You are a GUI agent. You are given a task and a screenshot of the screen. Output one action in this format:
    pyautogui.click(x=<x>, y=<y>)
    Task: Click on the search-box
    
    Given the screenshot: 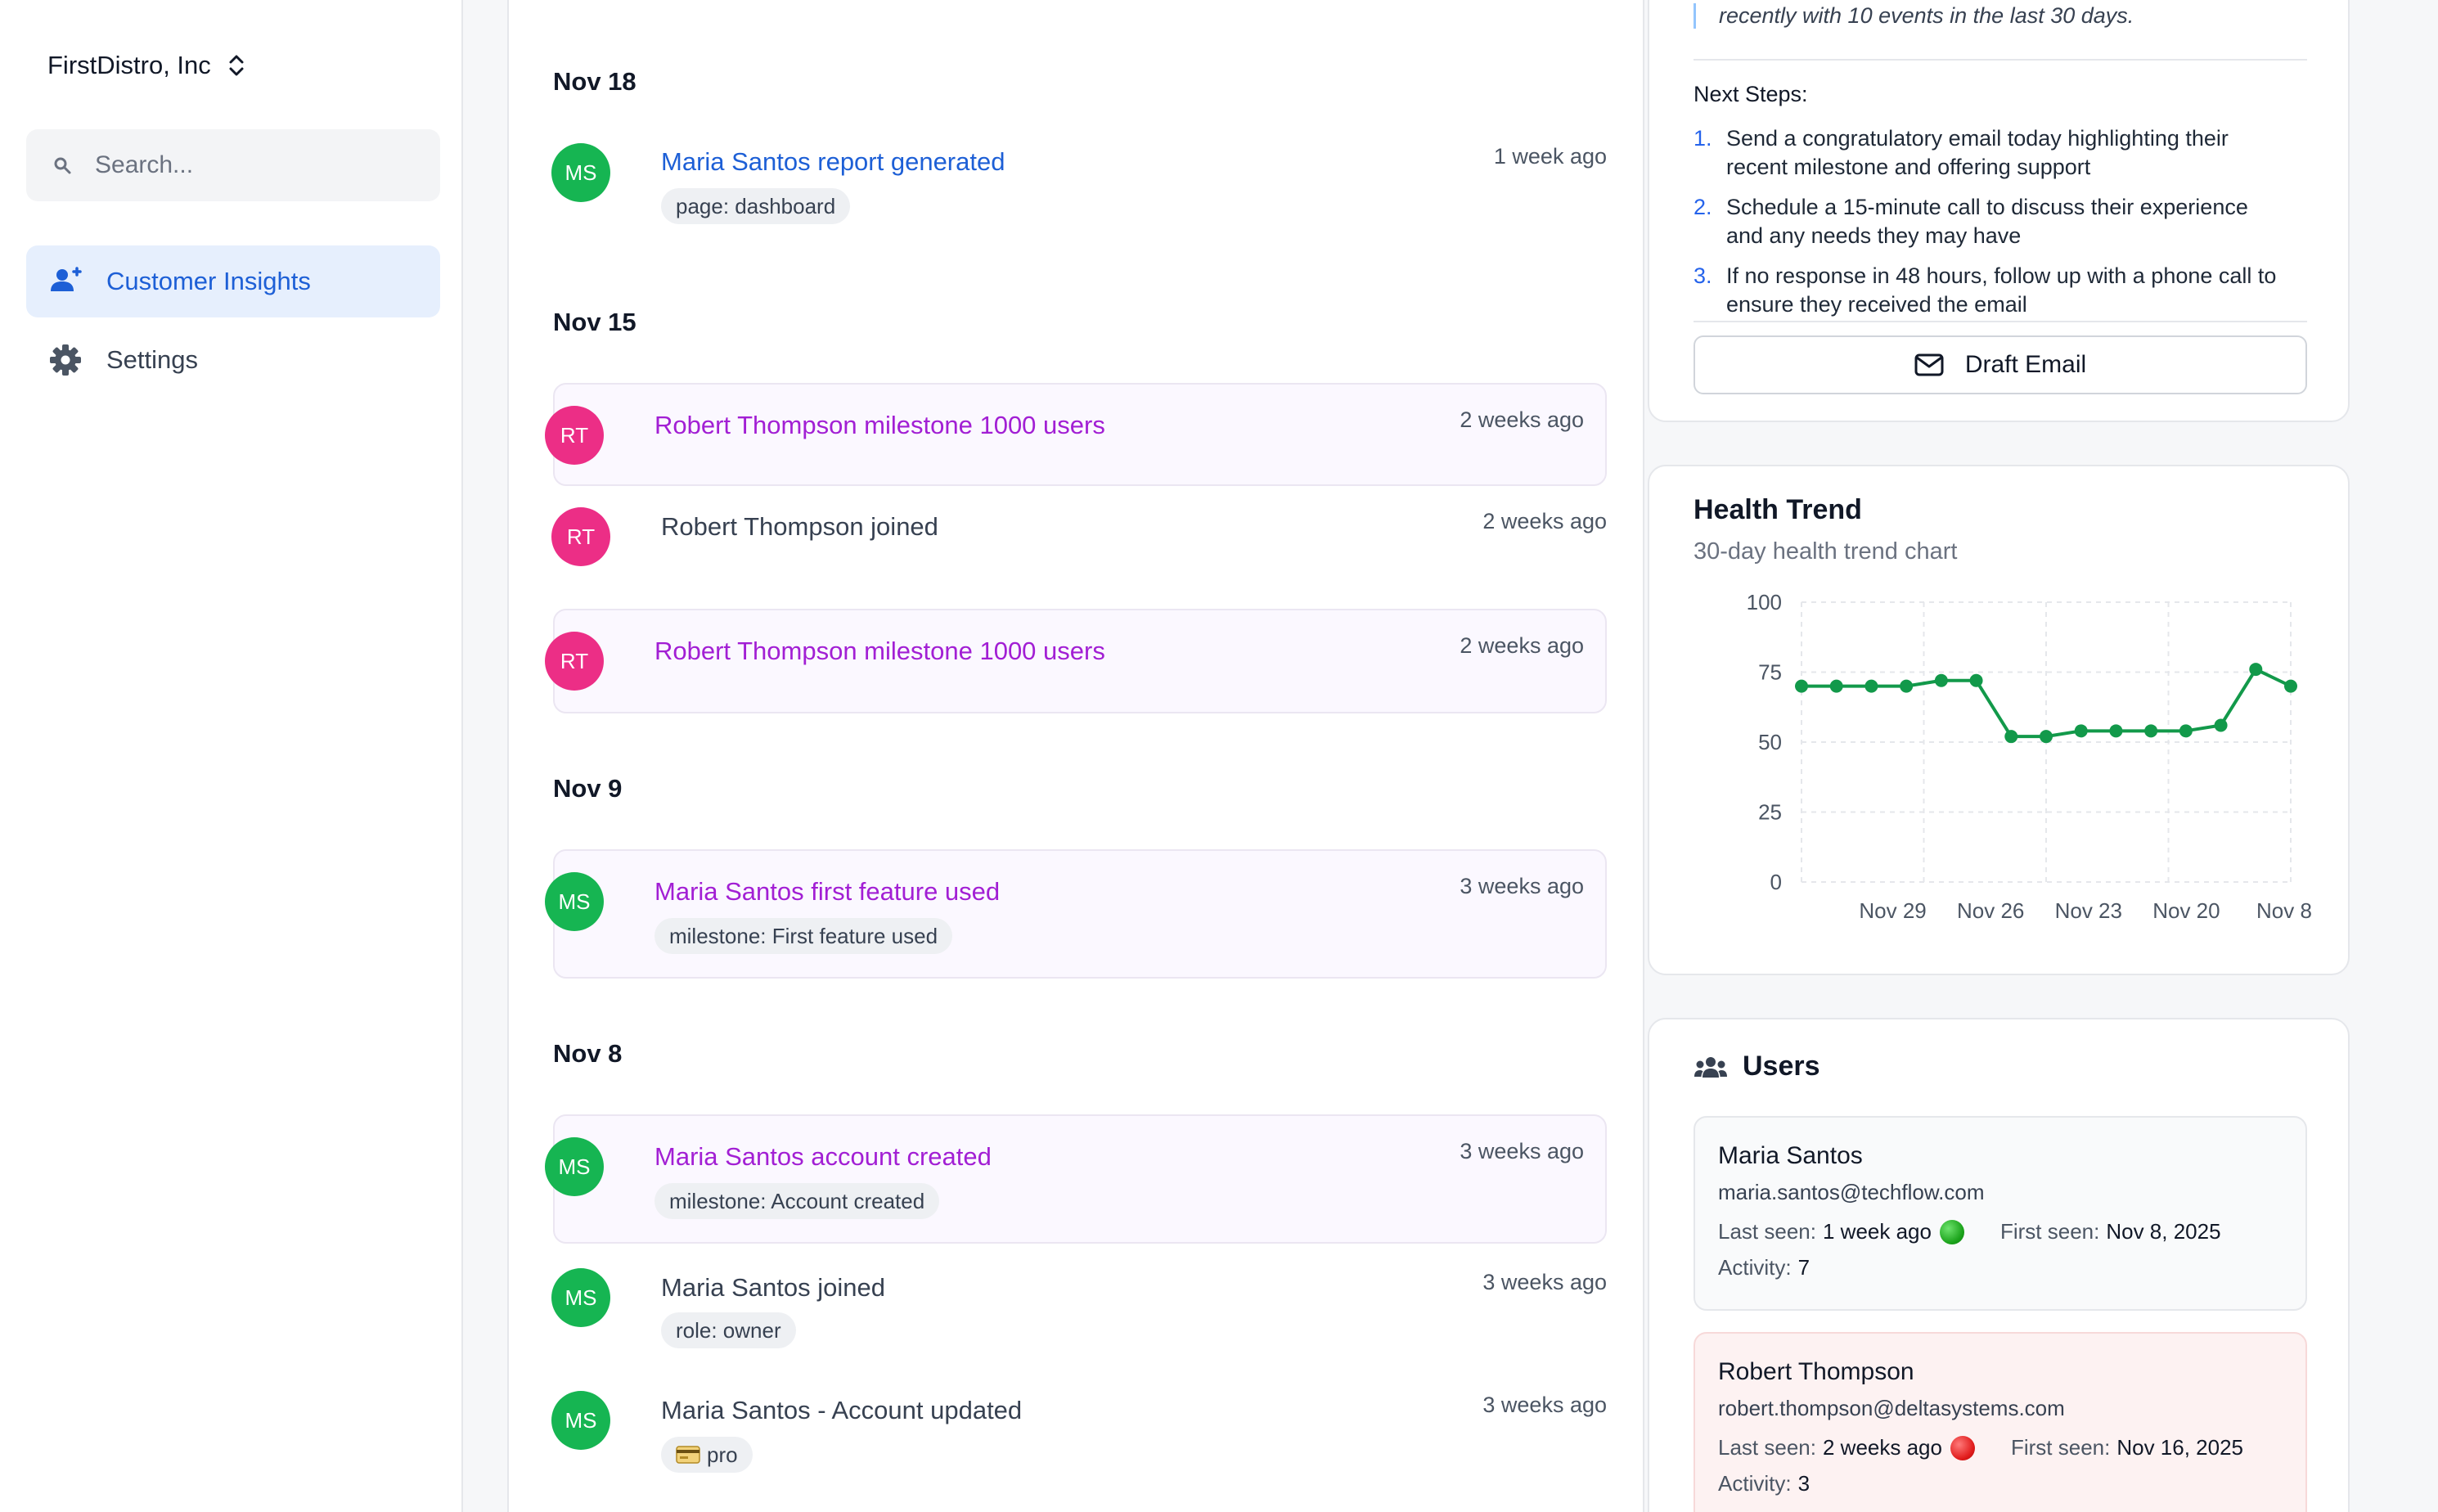 What is the action you would take?
    pyautogui.click(x=233, y=165)
    